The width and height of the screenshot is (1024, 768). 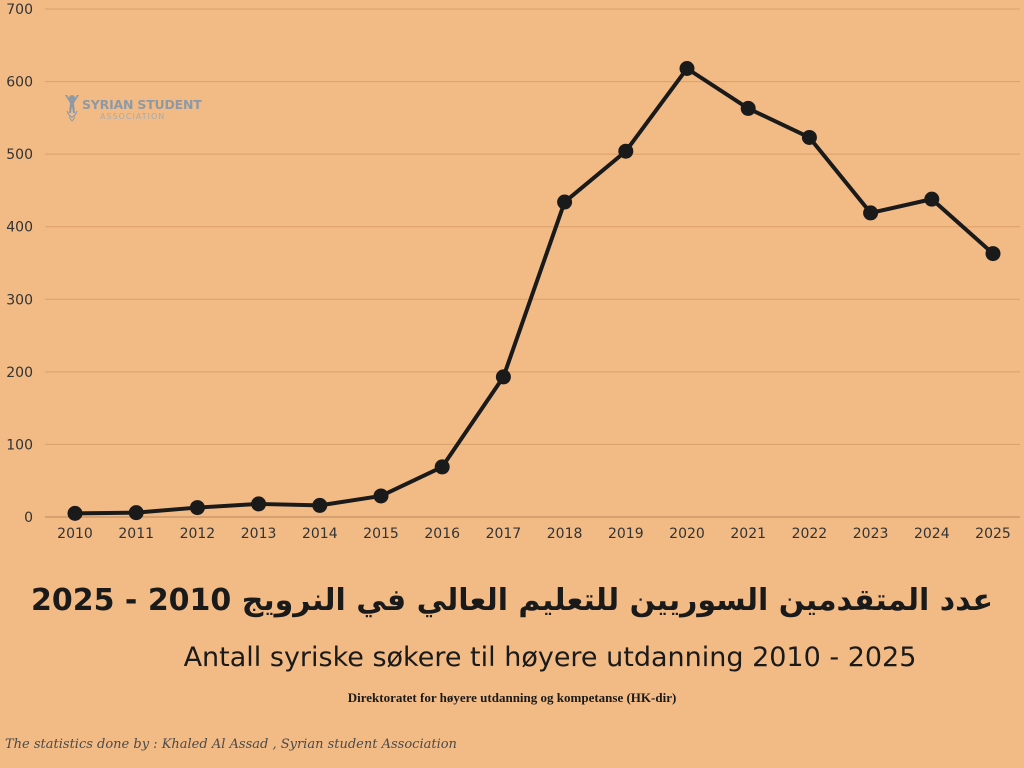 I want to click on y-tick-label-400: 400, so click(x=19, y=228).